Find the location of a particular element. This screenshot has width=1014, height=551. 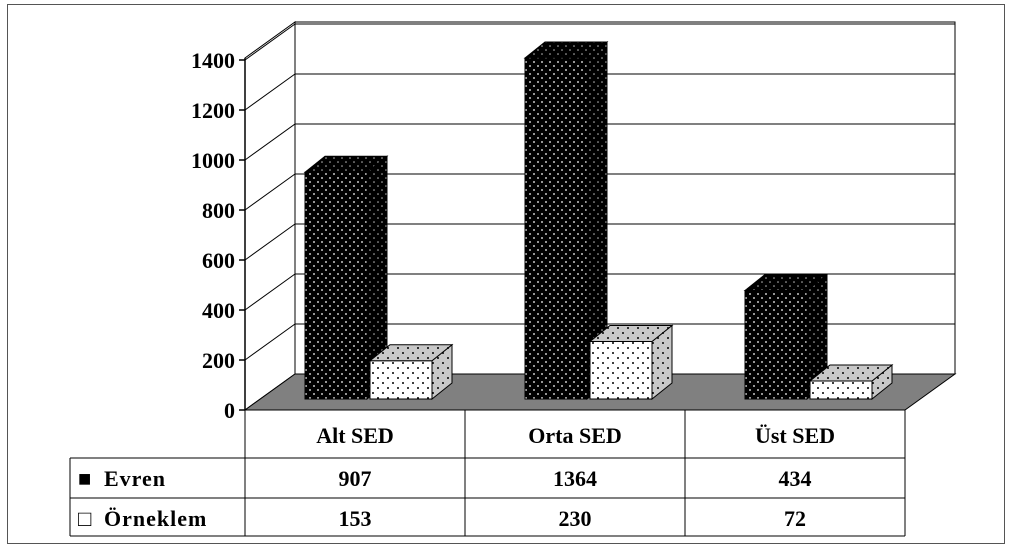

table-value: 907 is located at coordinates (355, 478).